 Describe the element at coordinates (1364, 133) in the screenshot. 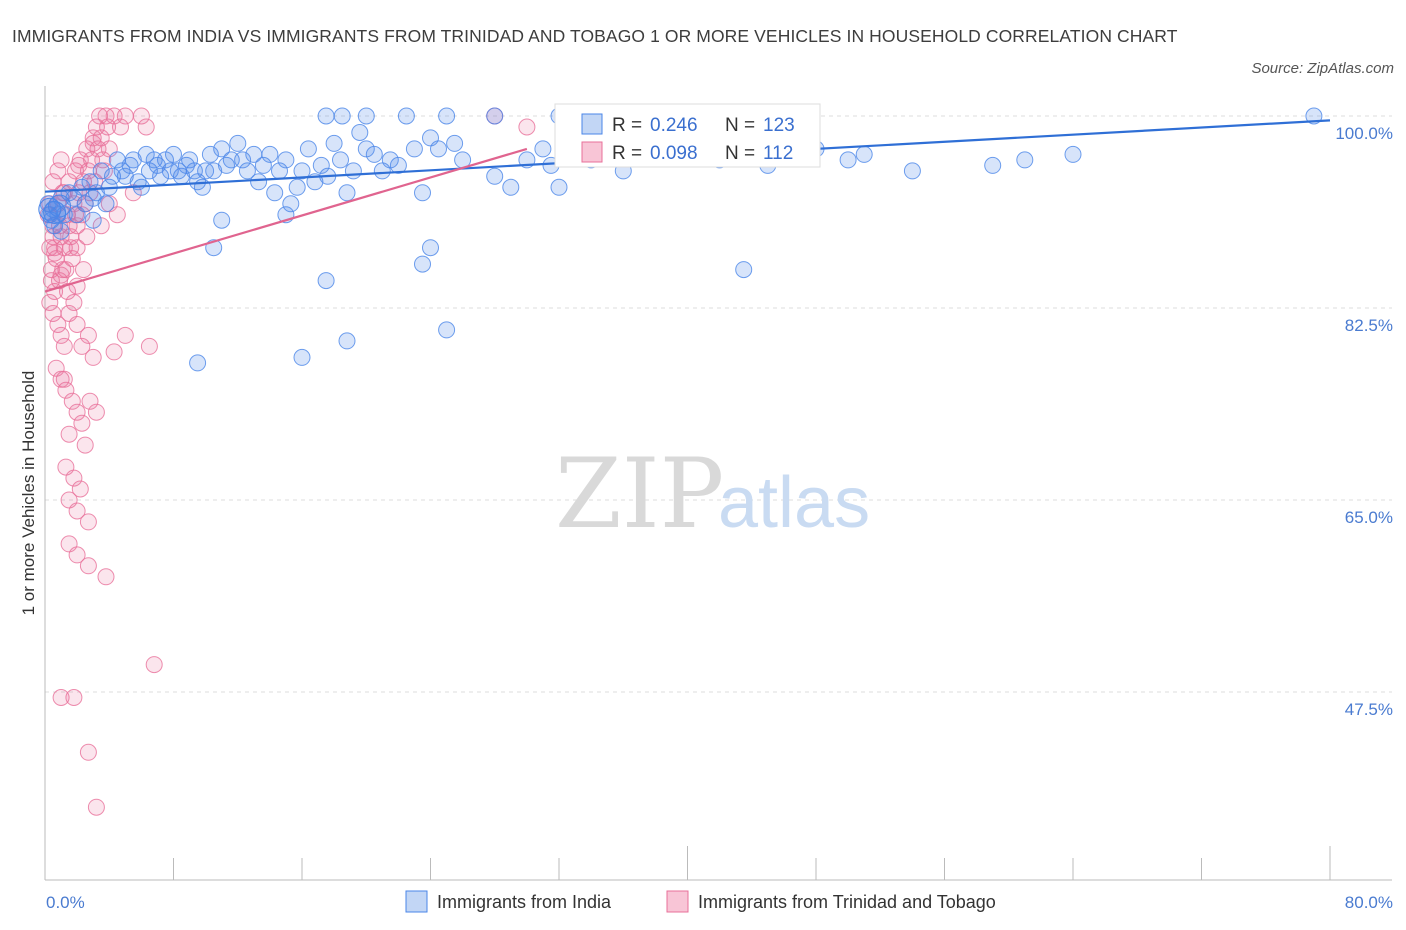

I see `y-tick-label-0: 100.0%` at that location.